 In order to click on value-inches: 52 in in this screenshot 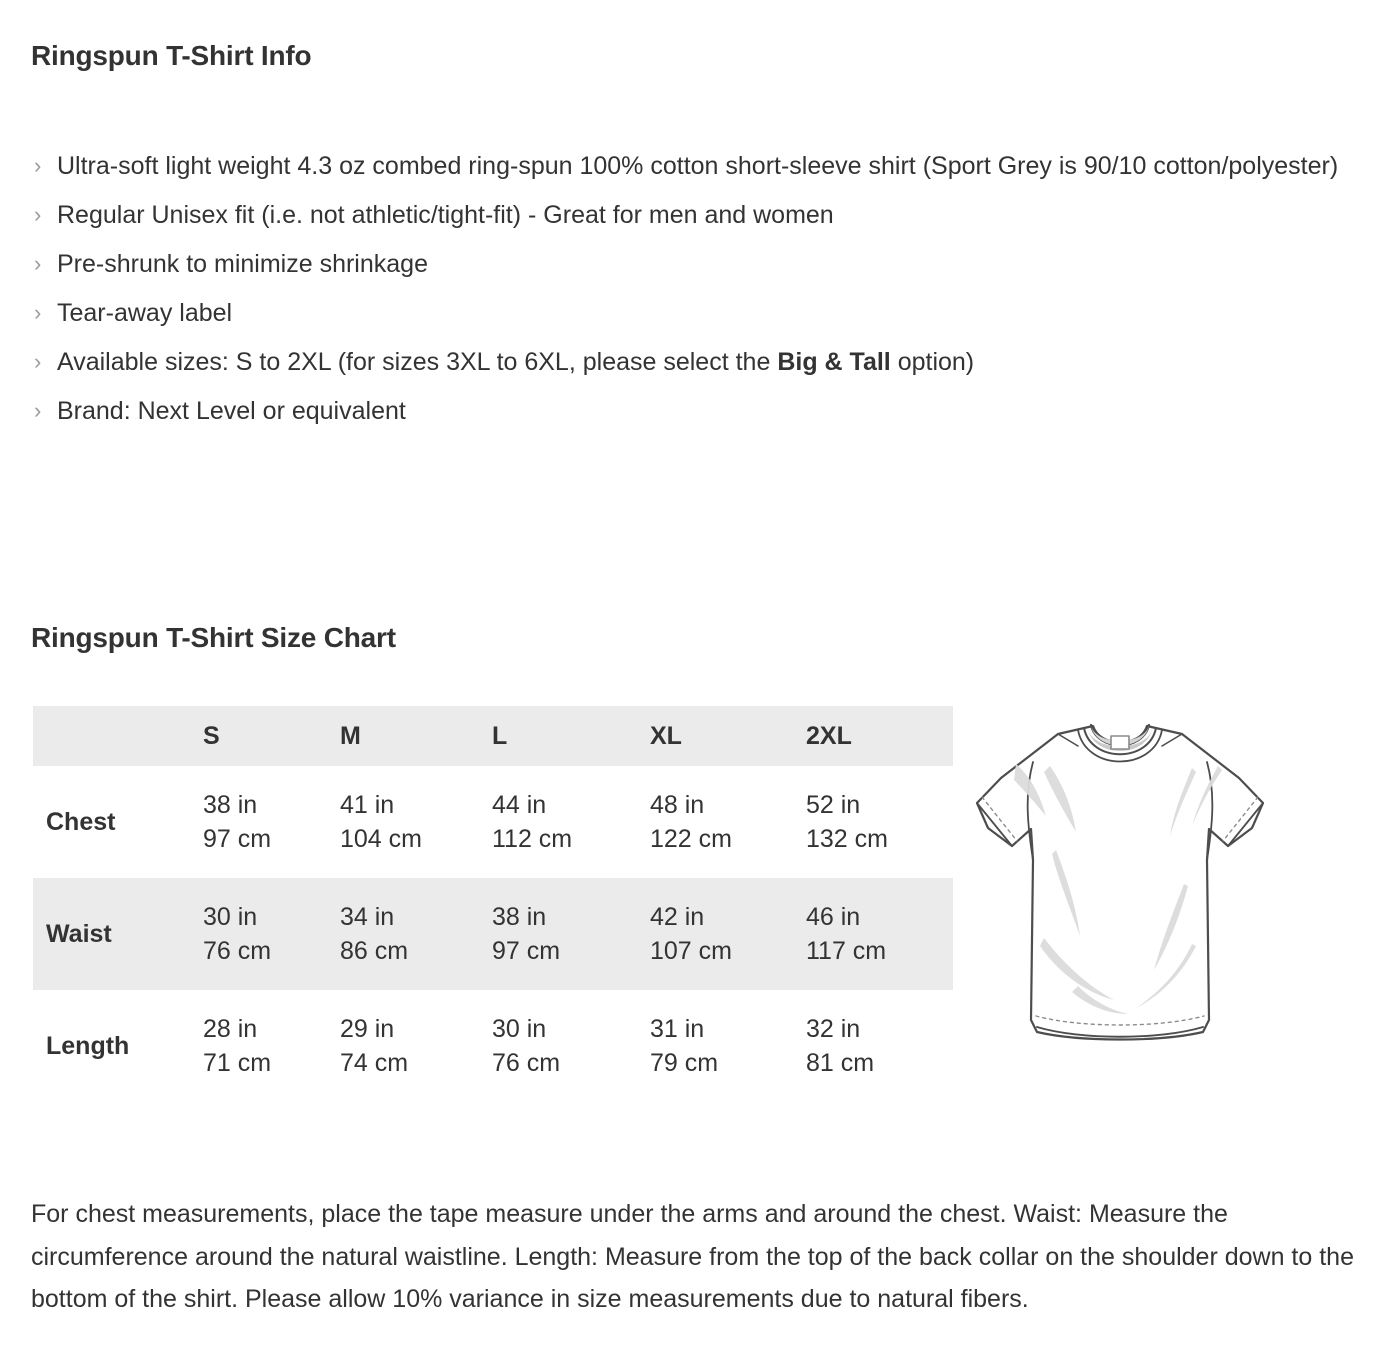, I will do `click(833, 804)`.